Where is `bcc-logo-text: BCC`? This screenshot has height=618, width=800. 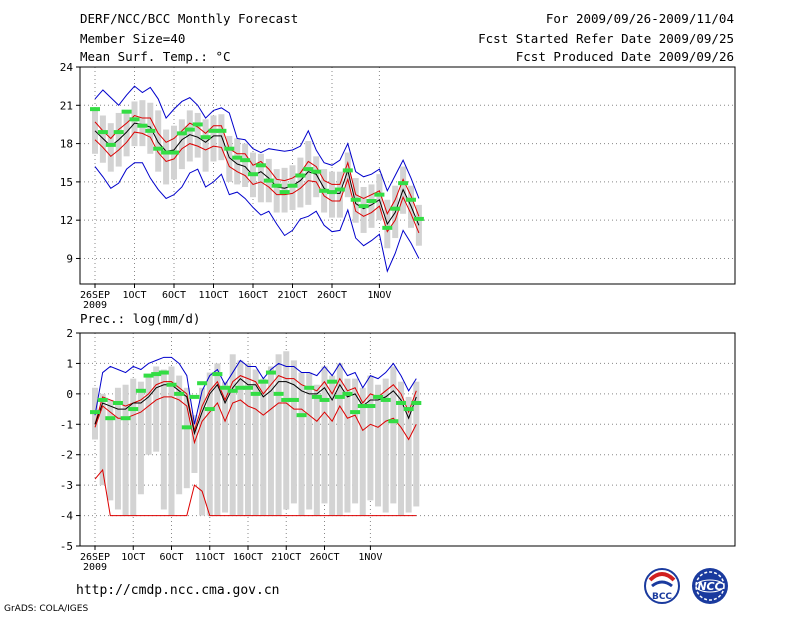
bcc-logo-text: BCC is located at coordinates (662, 597).